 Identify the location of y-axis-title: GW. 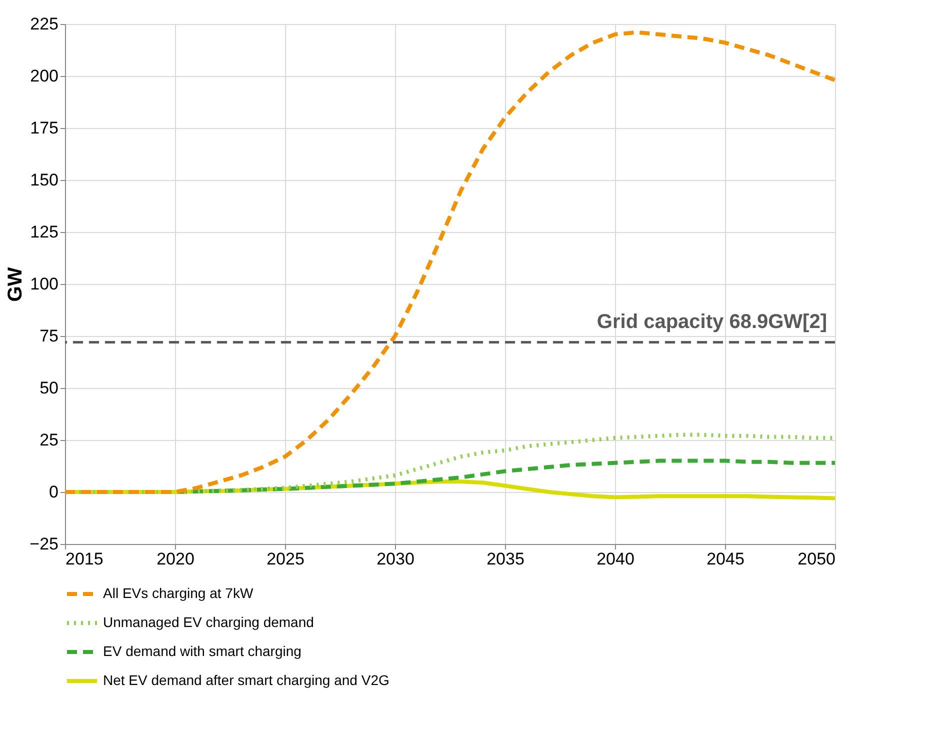
(15, 284).